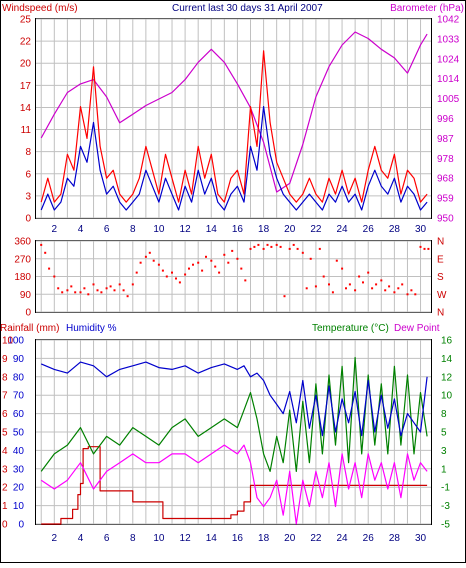 The width and height of the screenshot is (466, 568). Describe the element at coordinates (342, 538) in the screenshot. I see `x-tick-label: 24` at that location.